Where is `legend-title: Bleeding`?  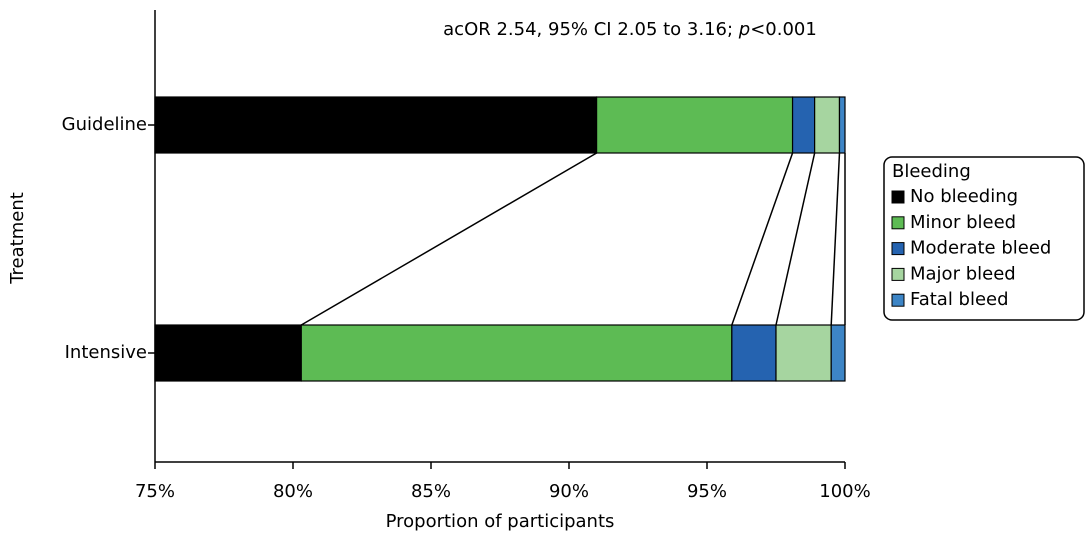
legend-title: Bleeding is located at coordinates (931, 171).